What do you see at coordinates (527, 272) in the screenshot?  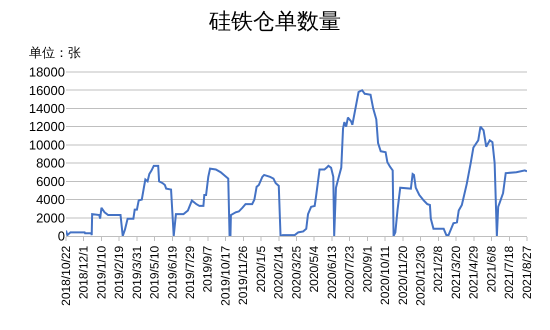 I see `x-tick-label: 2021/8/27` at bounding box center [527, 272].